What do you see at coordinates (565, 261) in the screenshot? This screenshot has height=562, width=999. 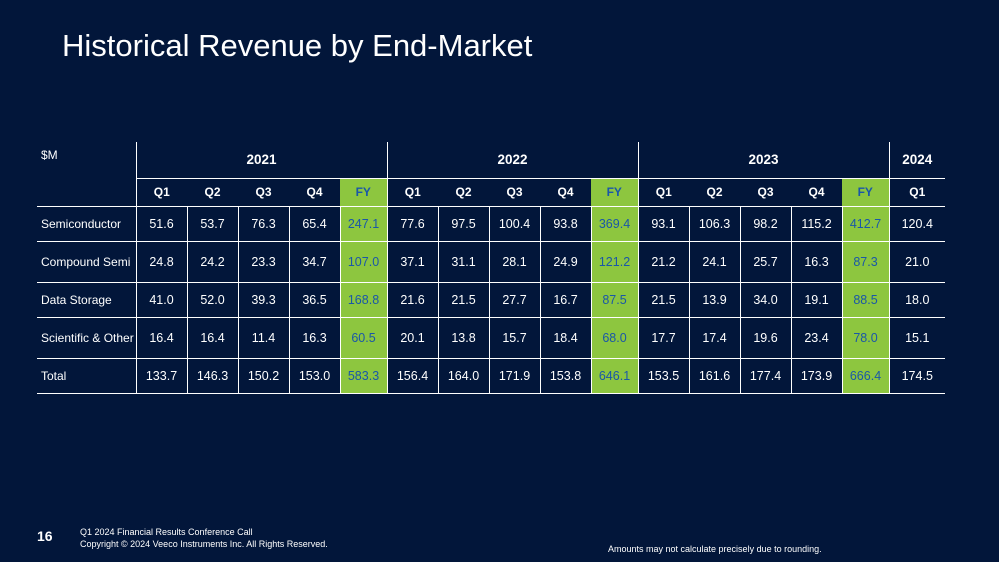 I see `value-cell: 24.9` at bounding box center [565, 261].